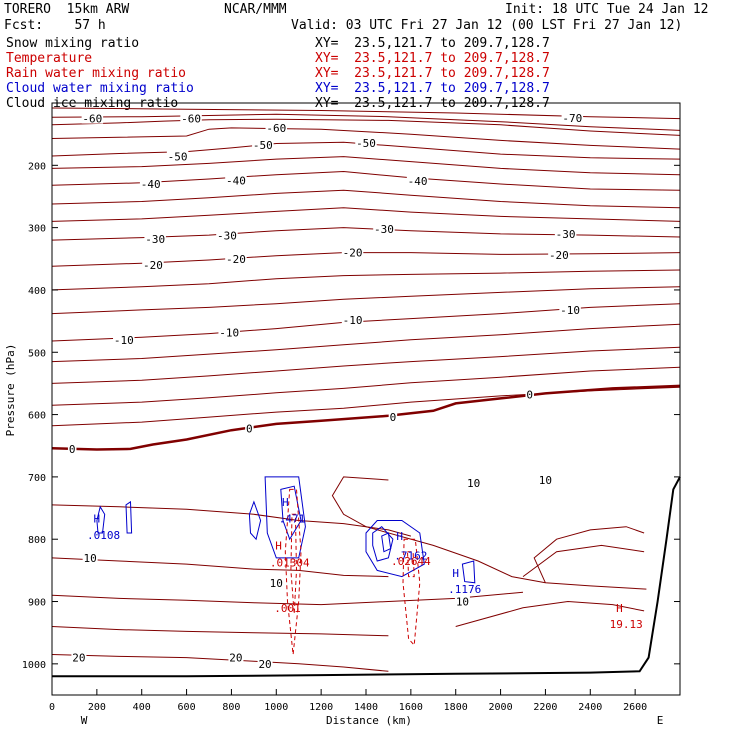 The height and width of the screenshot is (740, 740). What do you see at coordinates (37, 166) in the screenshot?
I see `y-tick-label: 200` at bounding box center [37, 166].